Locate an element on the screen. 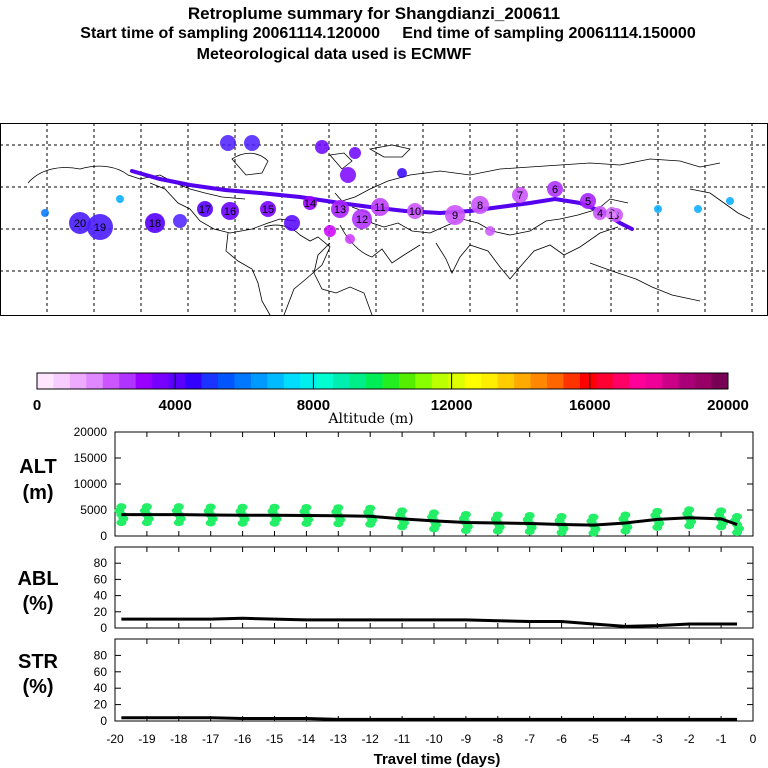  map-marker: 1 is located at coordinates (611, 216).